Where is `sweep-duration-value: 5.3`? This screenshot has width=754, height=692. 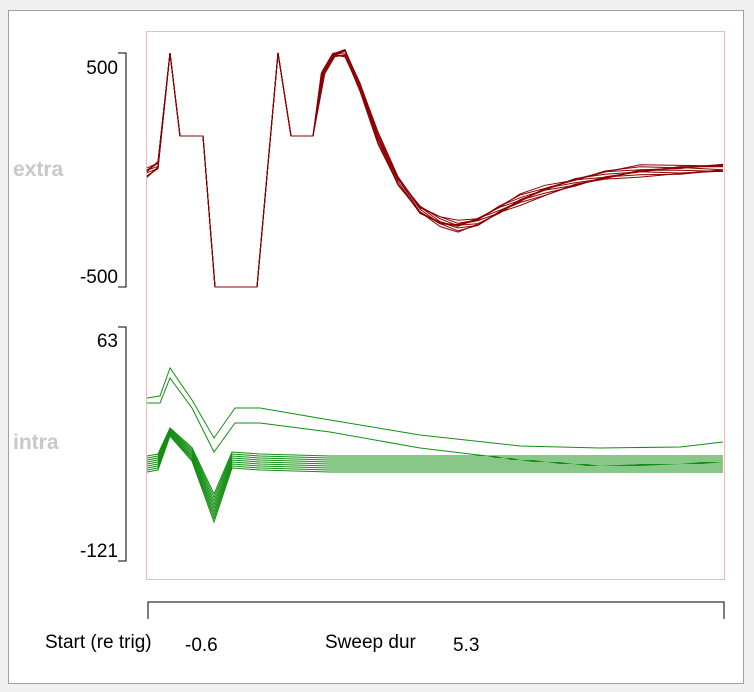
sweep-duration-value: 5.3 is located at coordinates (466, 645).